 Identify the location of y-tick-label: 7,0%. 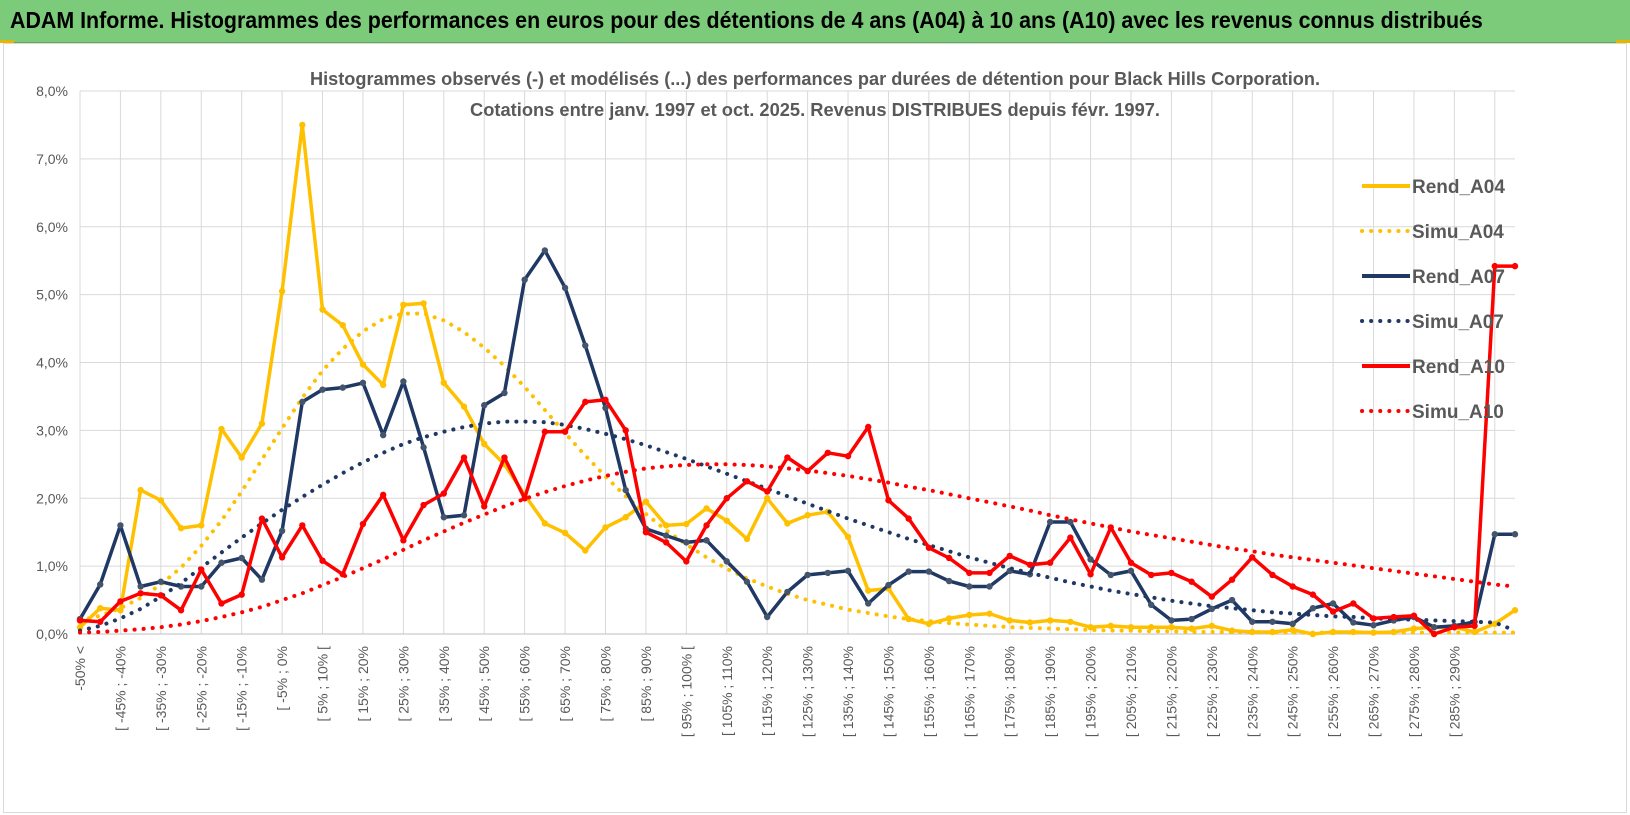
(52, 159).